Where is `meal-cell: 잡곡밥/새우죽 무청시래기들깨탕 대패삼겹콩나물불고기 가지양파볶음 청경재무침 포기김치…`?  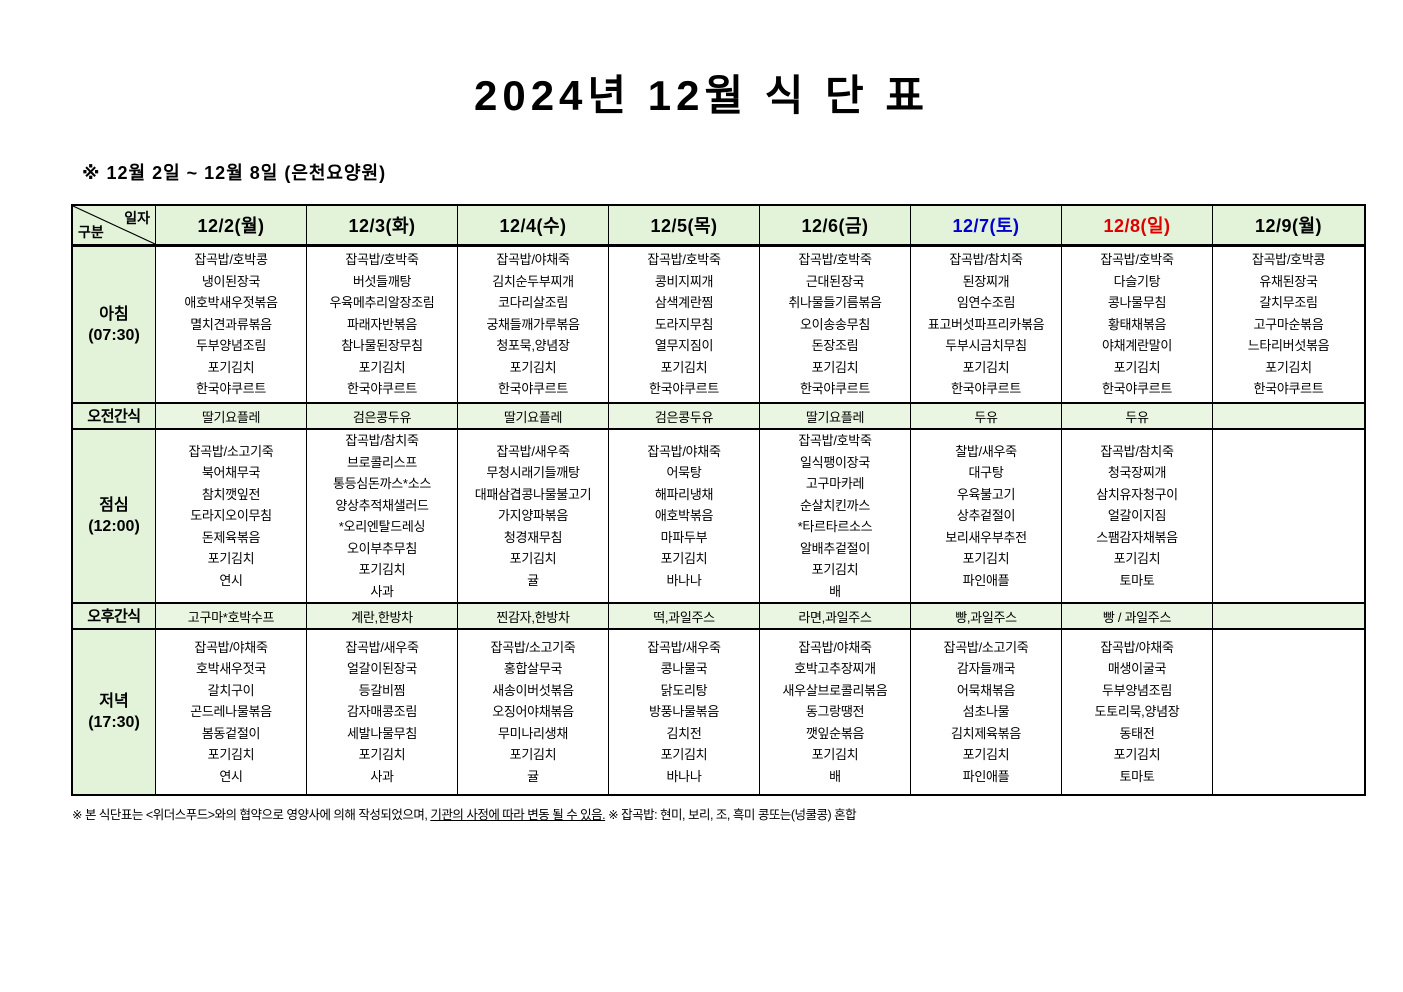
meal-cell: 잡곡밥/새우죽 무청시래기들깨탕 대패삼겹콩나물불고기 가지양파볶음 청경재무침 포기김치… is located at coordinates (533, 517).